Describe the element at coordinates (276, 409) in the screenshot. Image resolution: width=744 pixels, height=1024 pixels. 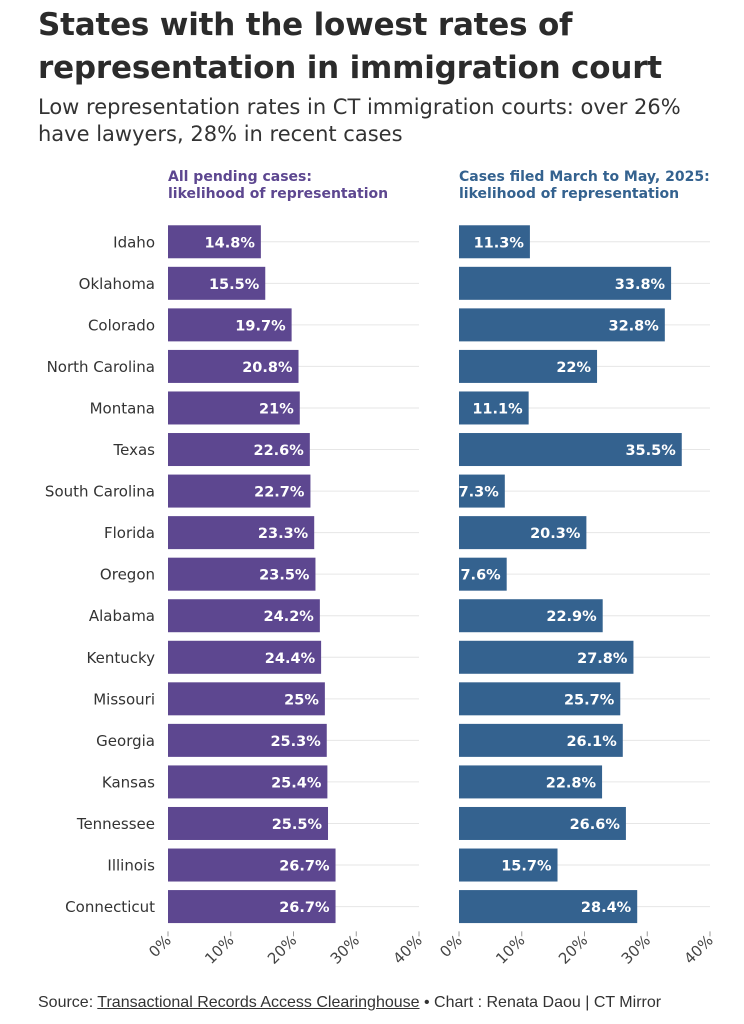
I see `panel1-bar-label: 21%` at that location.